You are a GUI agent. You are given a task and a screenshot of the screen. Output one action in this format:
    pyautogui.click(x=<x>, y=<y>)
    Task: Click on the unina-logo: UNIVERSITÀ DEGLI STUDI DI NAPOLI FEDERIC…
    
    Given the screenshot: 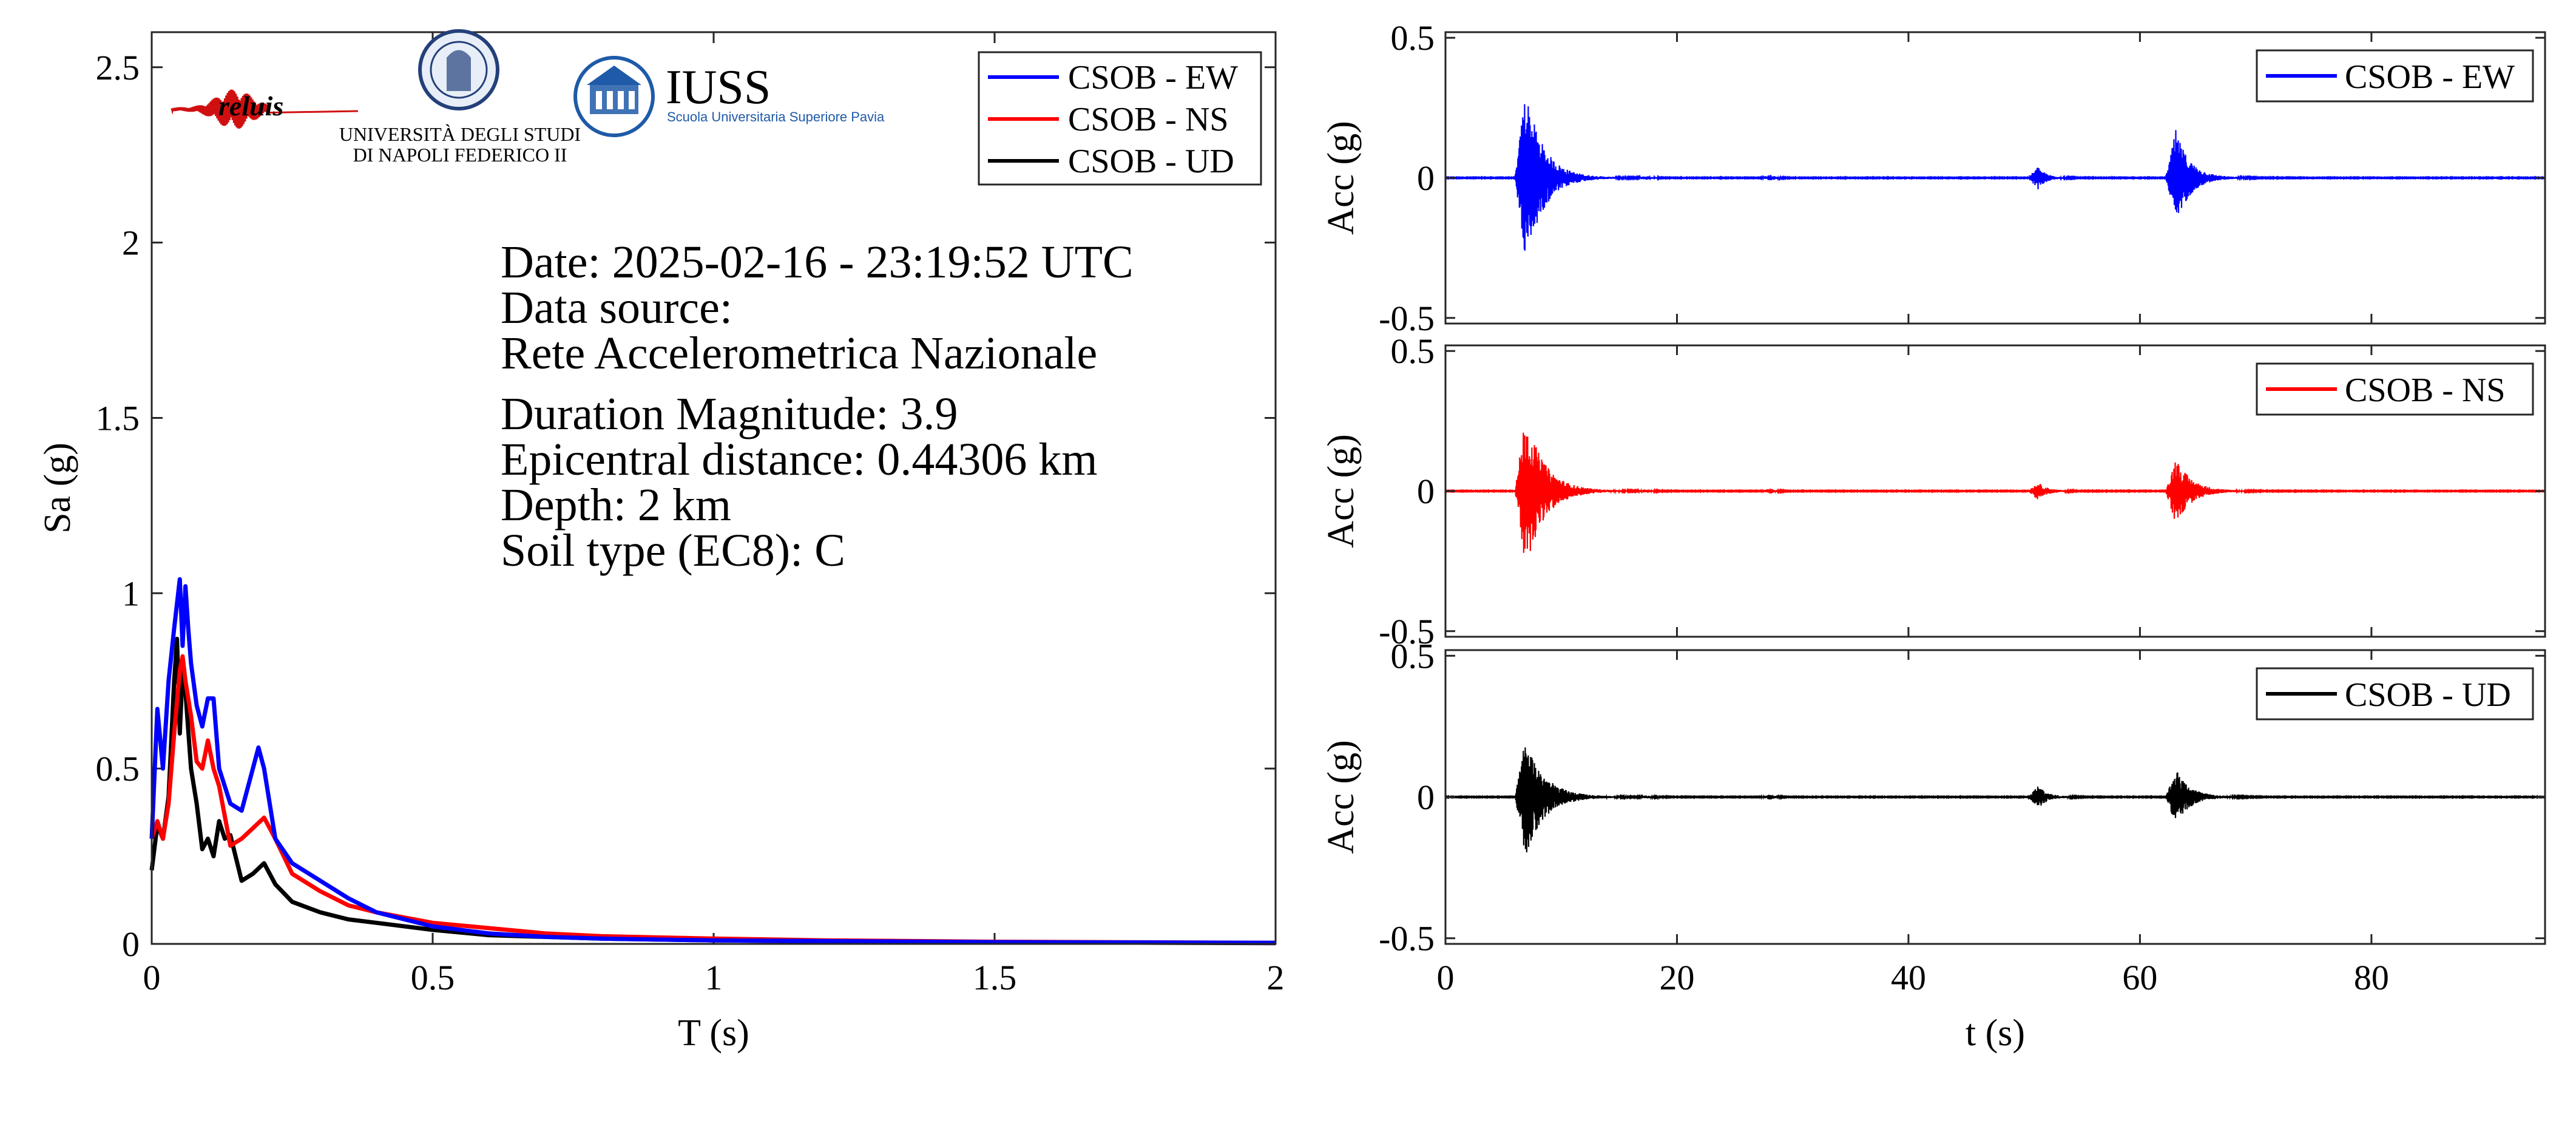 What is the action you would take?
    pyautogui.click(x=460, y=97)
    